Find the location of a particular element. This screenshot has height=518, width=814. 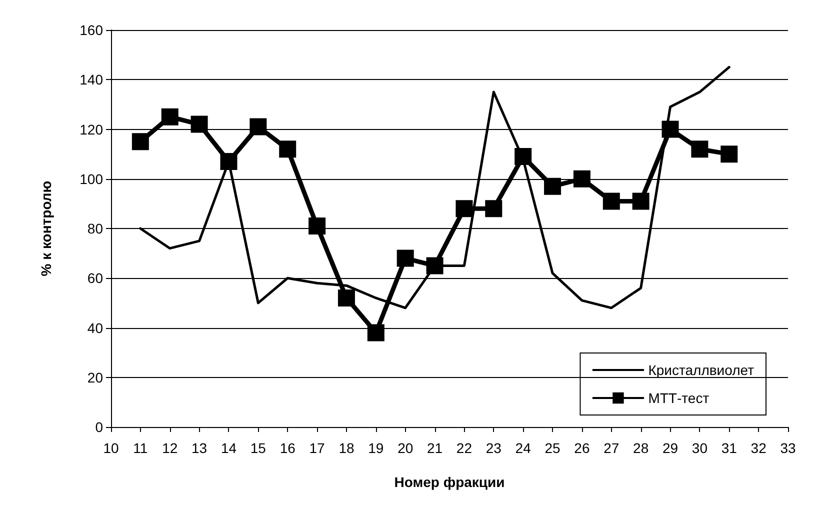

y-tick-label: 20 is located at coordinates (95, 377).